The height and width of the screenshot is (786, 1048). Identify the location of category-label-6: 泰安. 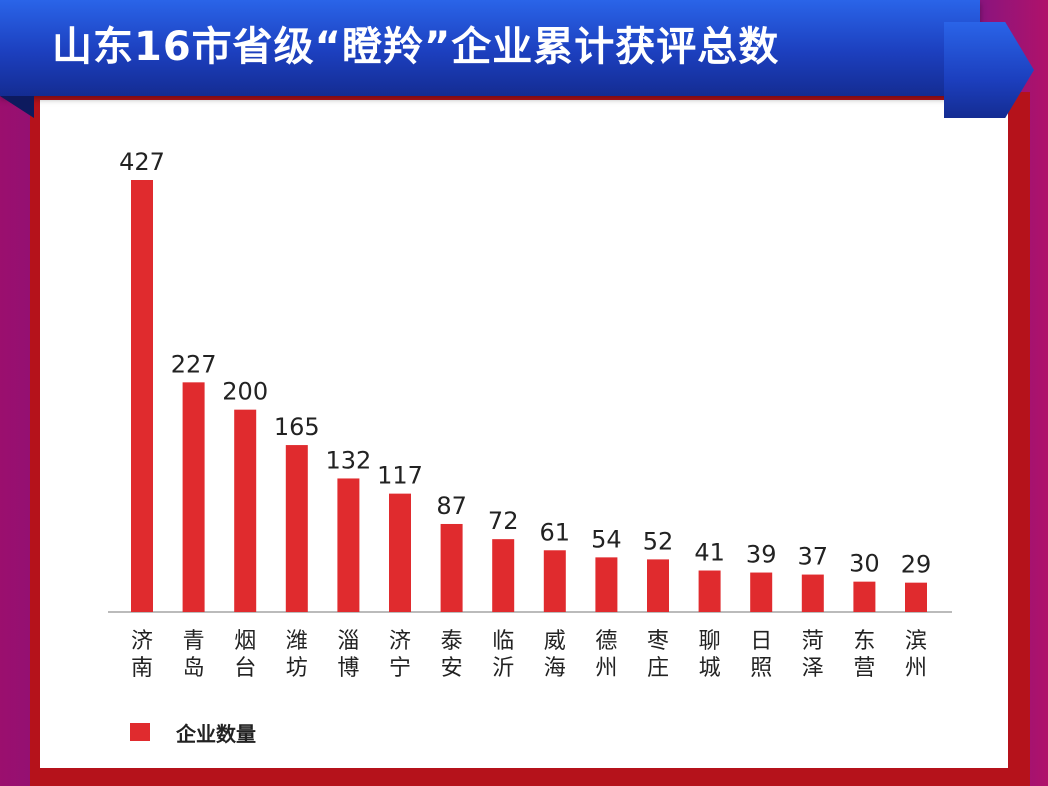
(452, 655).